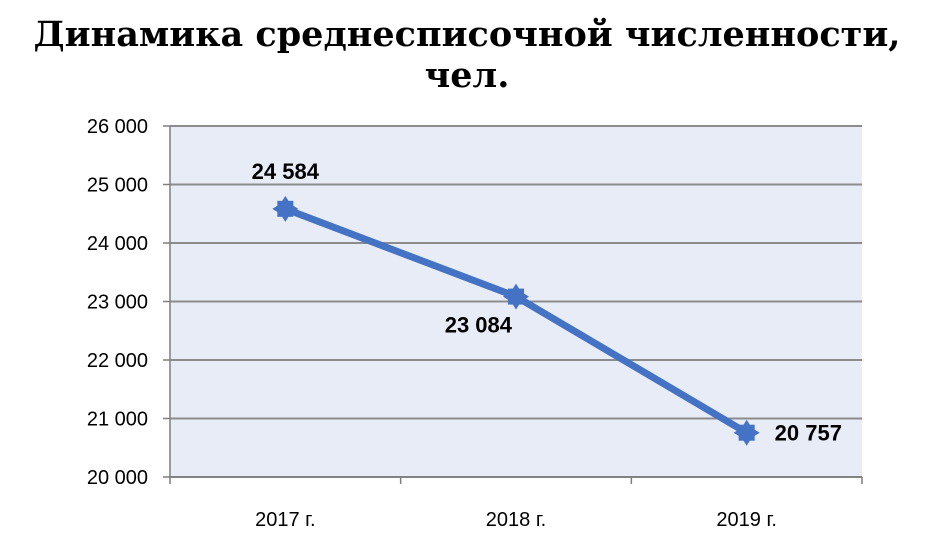 This screenshot has width=934, height=559. Describe the element at coordinates (285, 520) in the screenshot. I see `x-tick-label: 2017 г.` at that location.